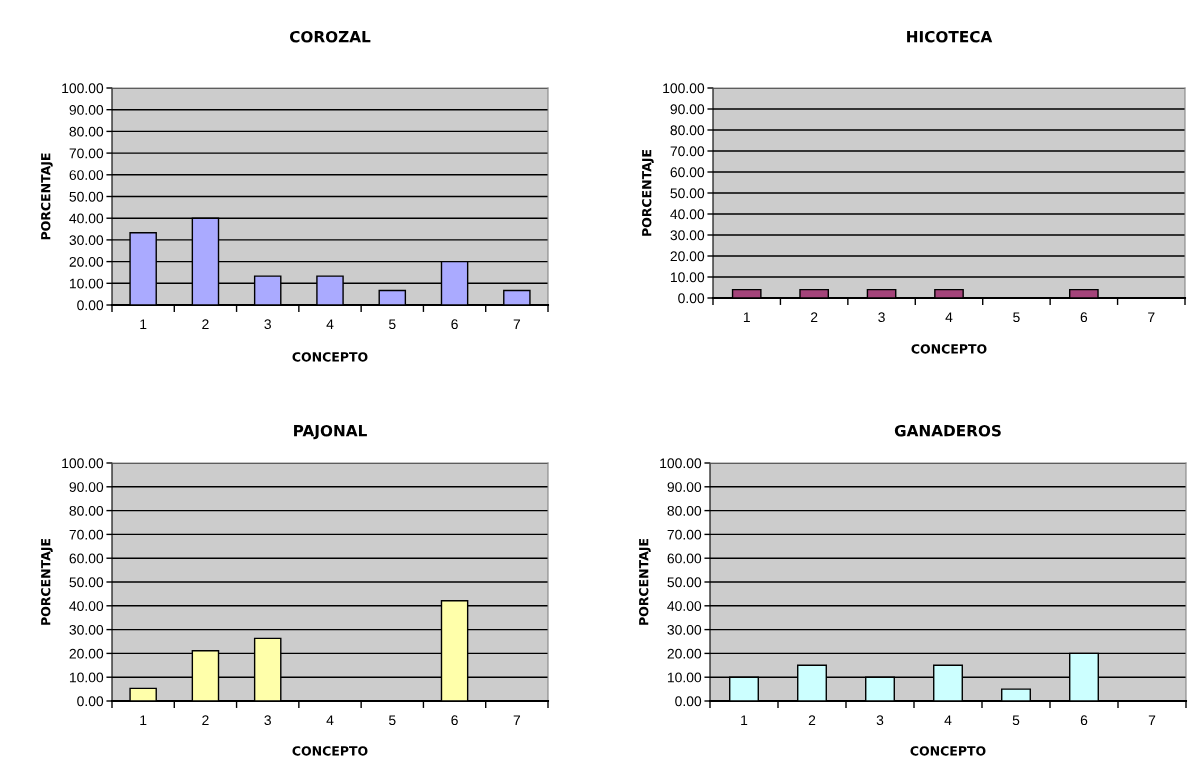 The image size is (1190, 780). I want to click on chart-title: GANADEROS, so click(947, 430).